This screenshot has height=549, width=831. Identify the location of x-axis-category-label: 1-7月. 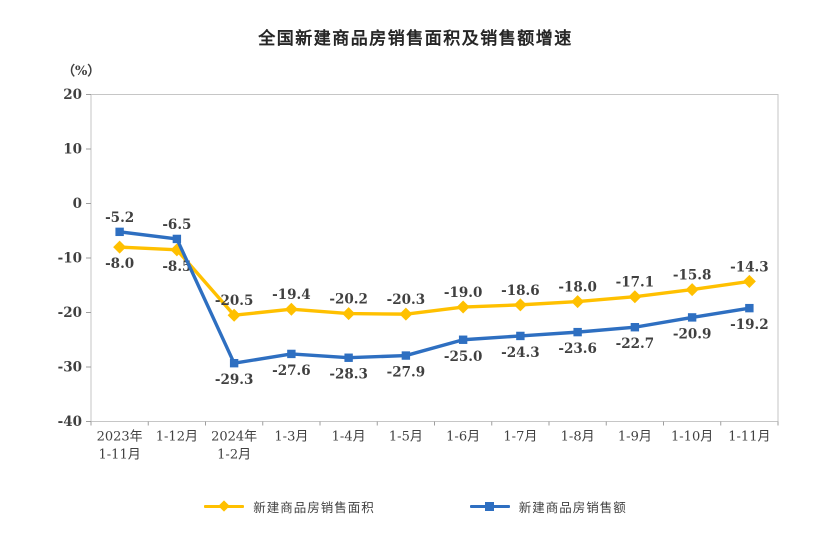
(520, 437).